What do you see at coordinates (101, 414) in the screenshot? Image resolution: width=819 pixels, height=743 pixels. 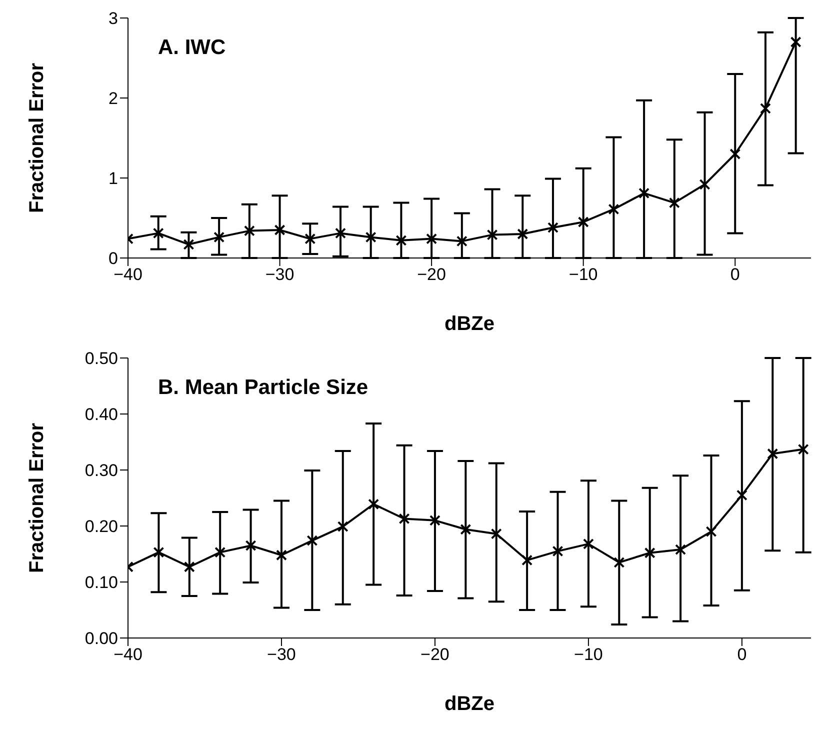 I see `y-tick-label: 0.40` at bounding box center [101, 414].